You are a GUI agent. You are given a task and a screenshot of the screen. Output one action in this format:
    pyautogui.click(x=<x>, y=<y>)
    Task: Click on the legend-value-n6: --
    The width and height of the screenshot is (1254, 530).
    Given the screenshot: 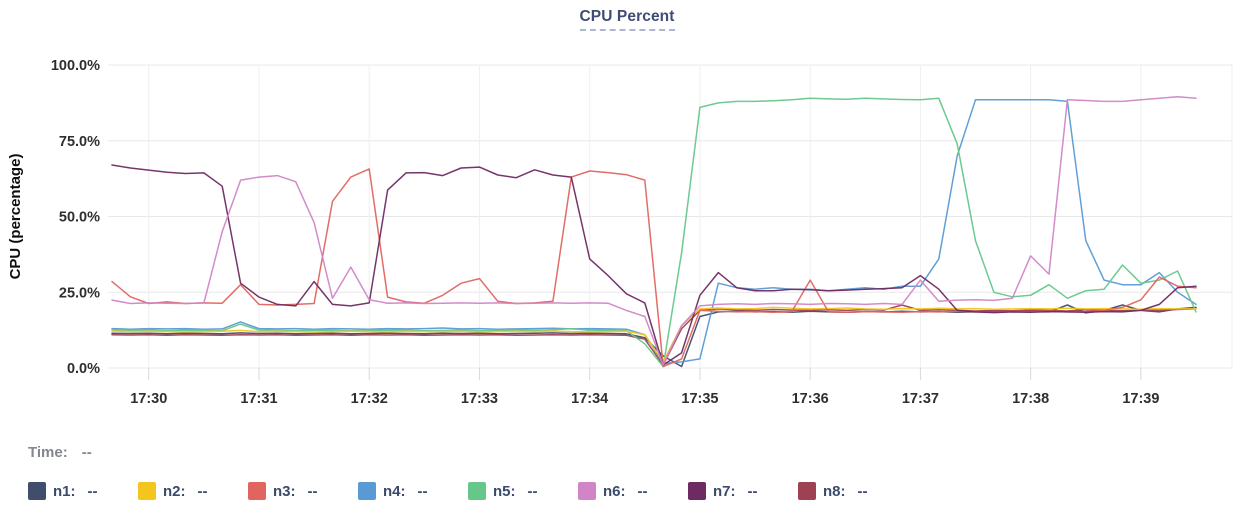 What is the action you would take?
    pyautogui.click(x=642, y=491)
    